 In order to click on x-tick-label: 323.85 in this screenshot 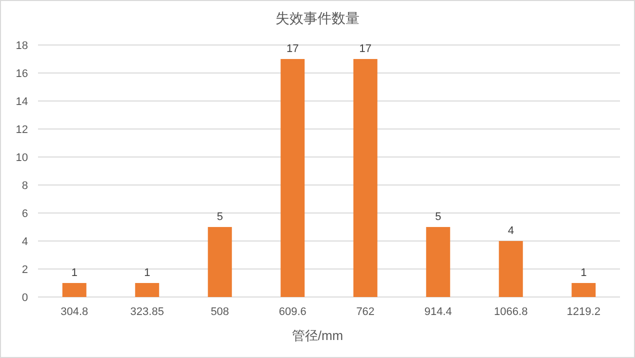, I will do `click(147, 312)`.